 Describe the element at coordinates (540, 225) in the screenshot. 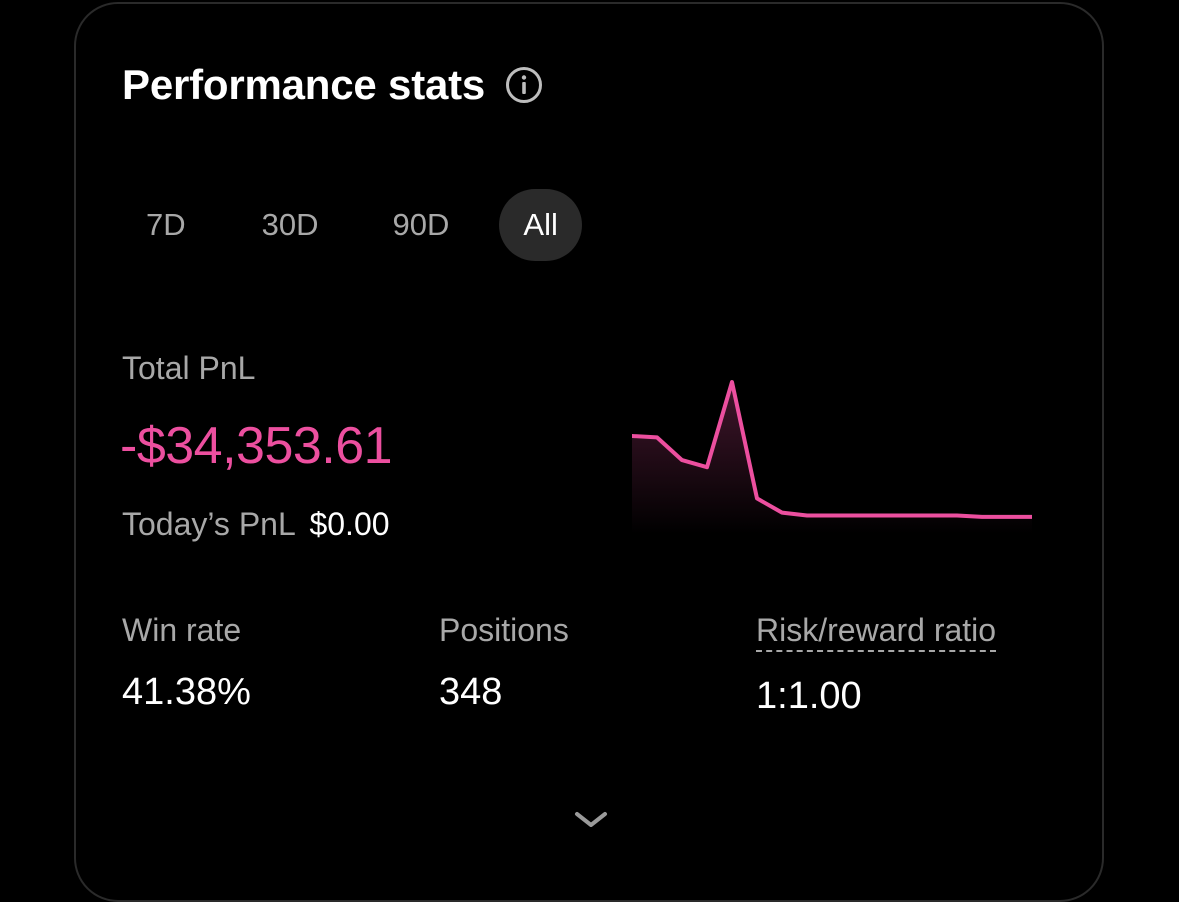

I see `tab-all: All` at that location.